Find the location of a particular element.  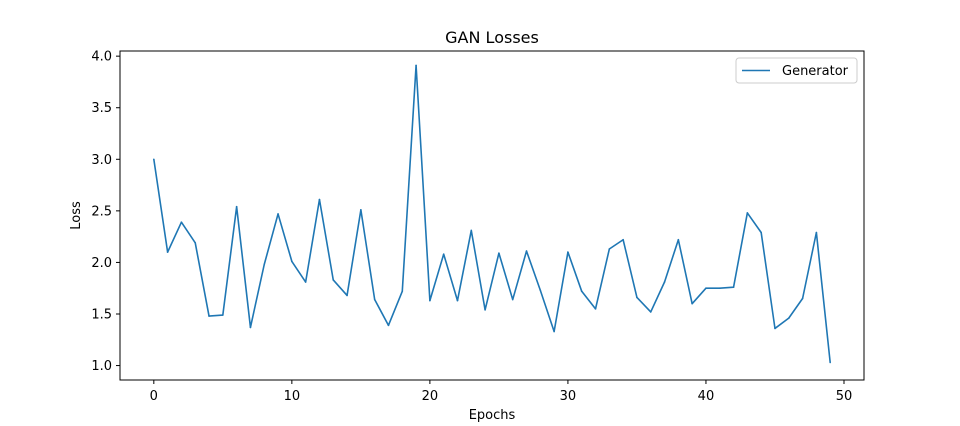

y-tick-label: 4.0 is located at coordinates (101, 57).